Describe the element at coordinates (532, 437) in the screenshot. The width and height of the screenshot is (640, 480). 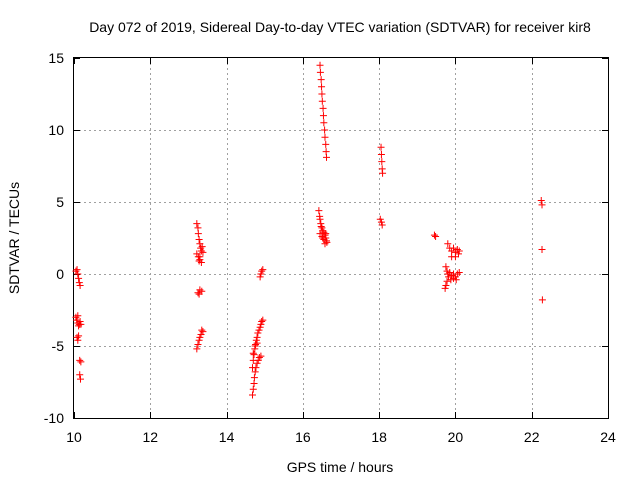
I see `x-tick-label: 22` at that location.